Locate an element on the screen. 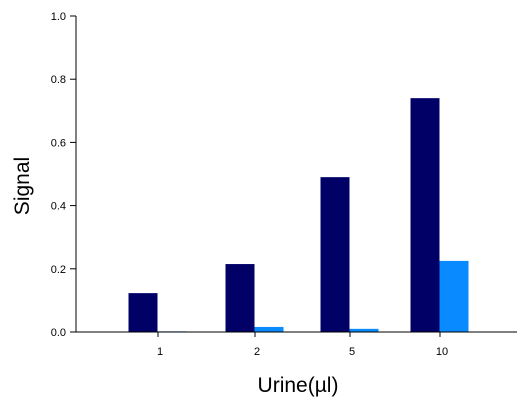  x-tick-label: 5 is located at coordinates (352, 352).